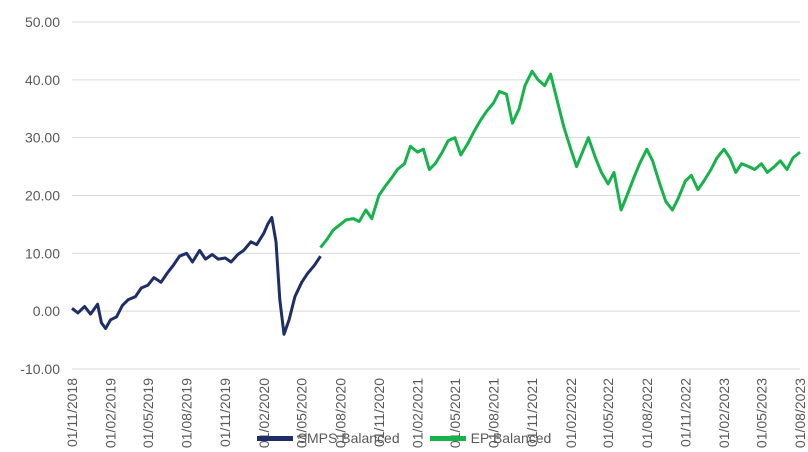 This screenshot has height=452, width=808. Describe the element at coordinates (447, 438) in the screenshot. I see `legend-swatch-ep` at that location.